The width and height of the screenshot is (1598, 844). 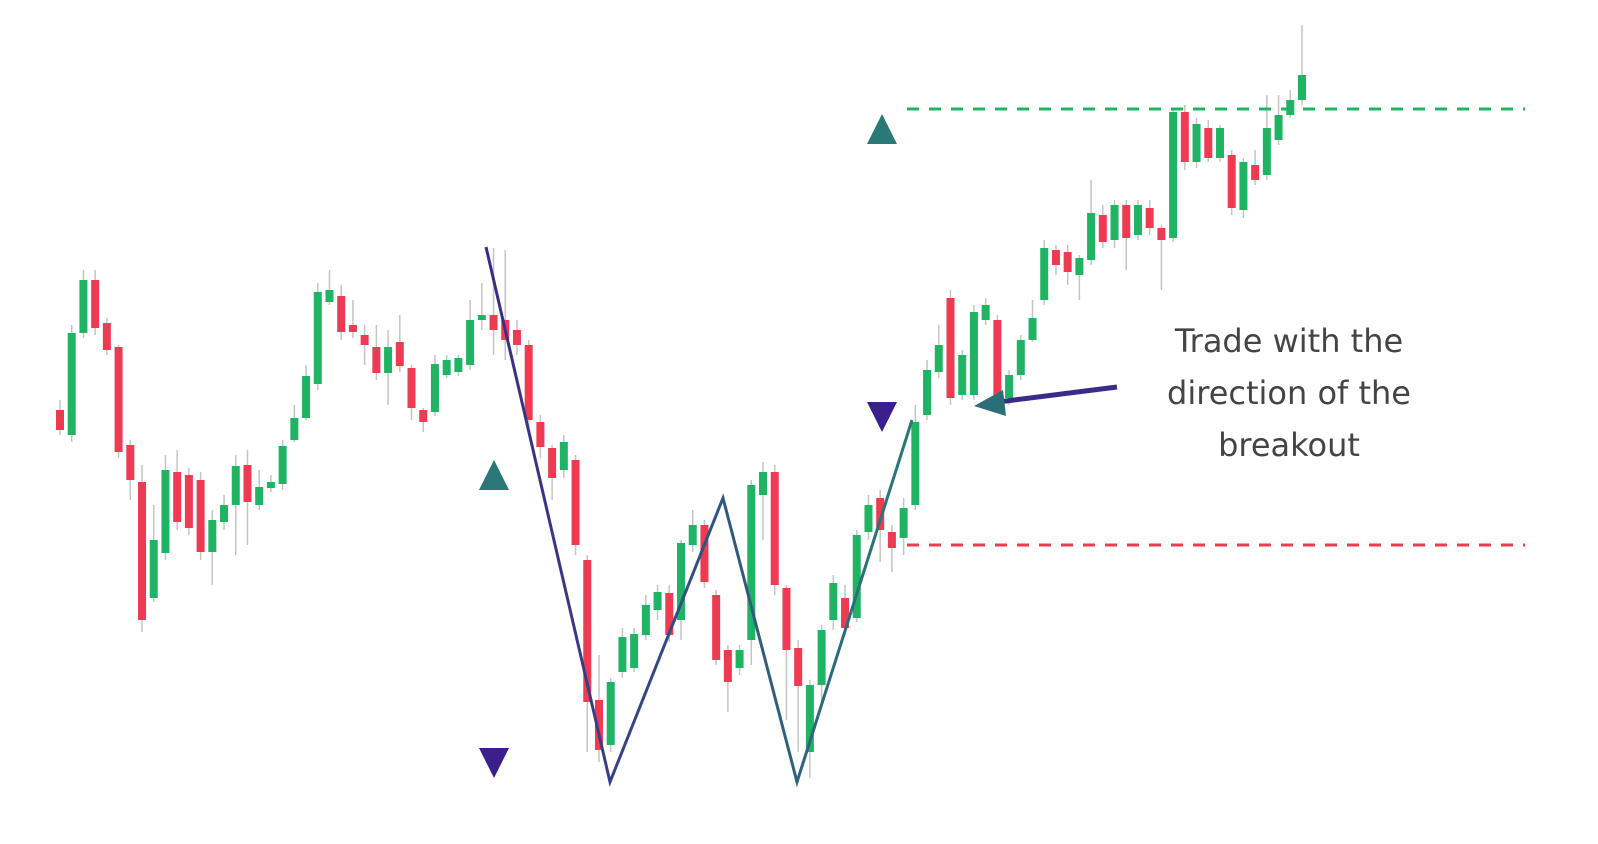 What do you see at coordinates (1288, 341) in the screenshot?
I see `annotation: Trade with the` at bounding box center [1288, 341].